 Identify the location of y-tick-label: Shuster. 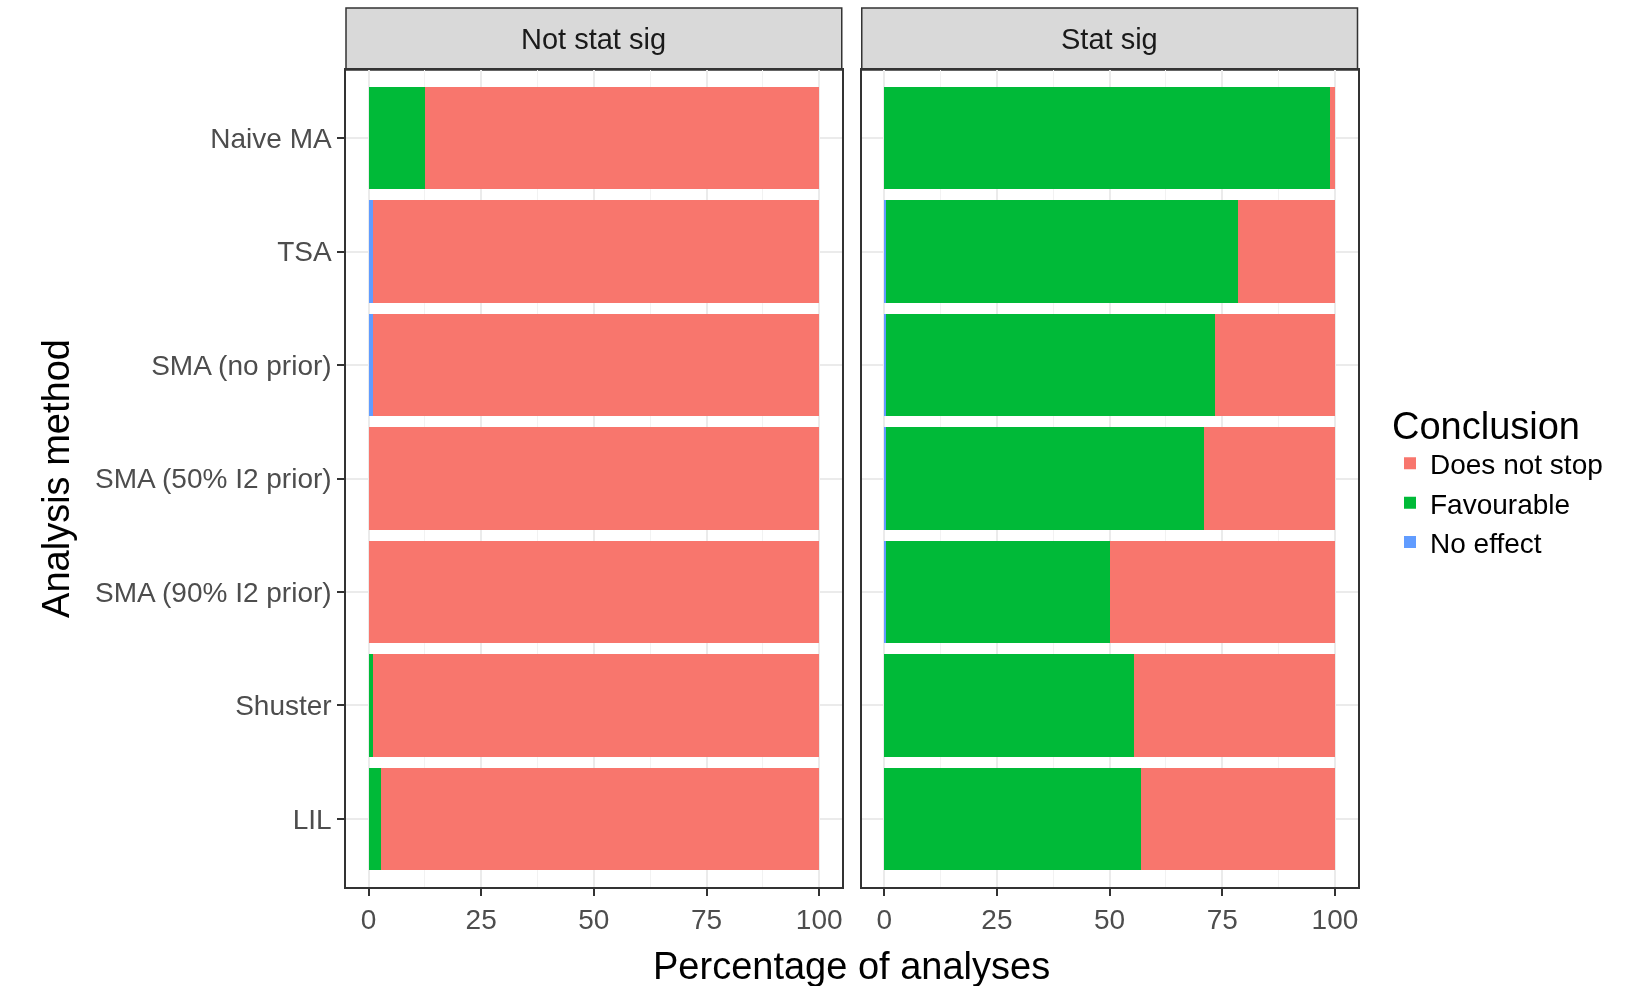
(283, 706).